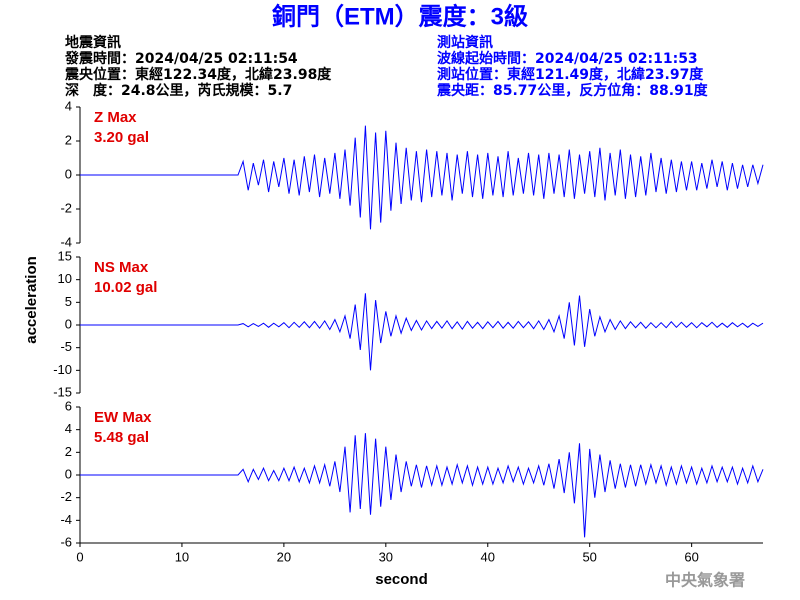  I want to click on annotation: 10.02 gal, so click(125, 287).